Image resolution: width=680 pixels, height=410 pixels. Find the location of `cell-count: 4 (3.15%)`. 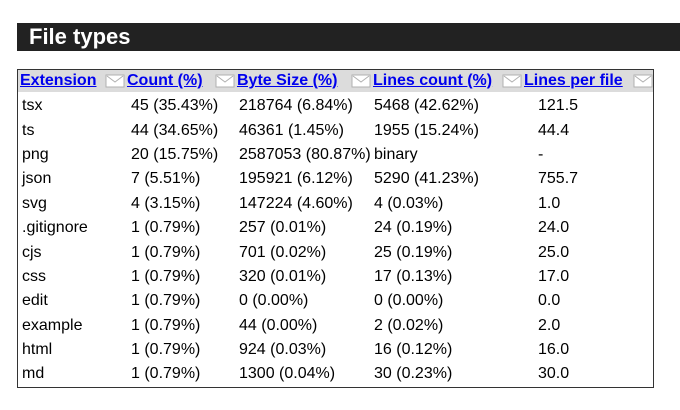

cell-count: 4 (3.15%) is located at coordinates (166, 203).